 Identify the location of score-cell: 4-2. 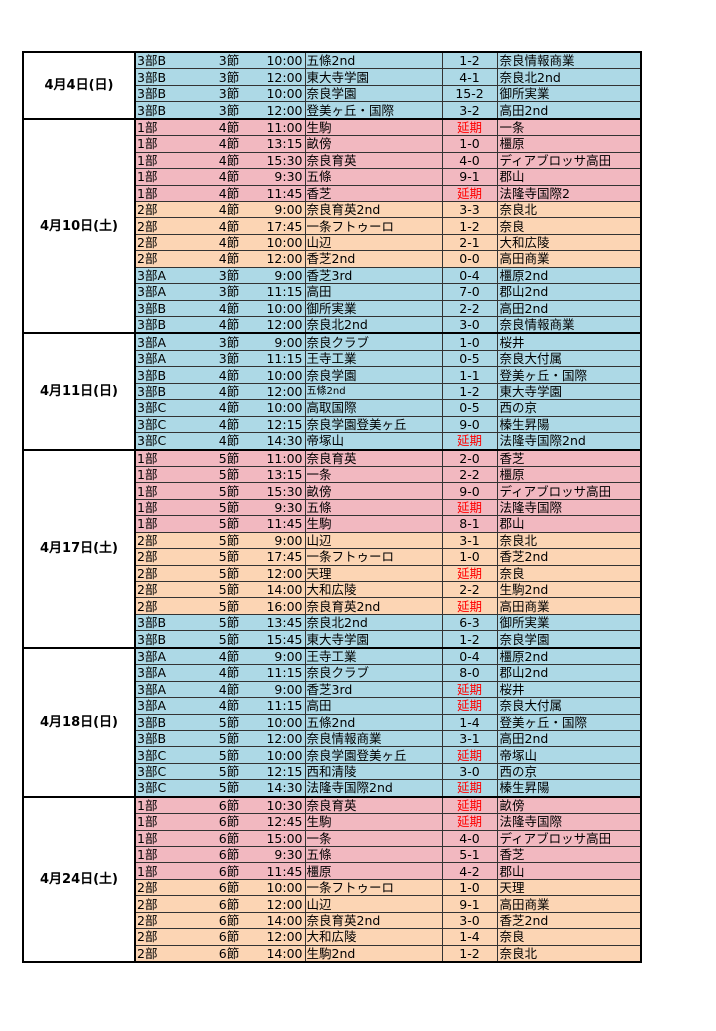
(469, 871).